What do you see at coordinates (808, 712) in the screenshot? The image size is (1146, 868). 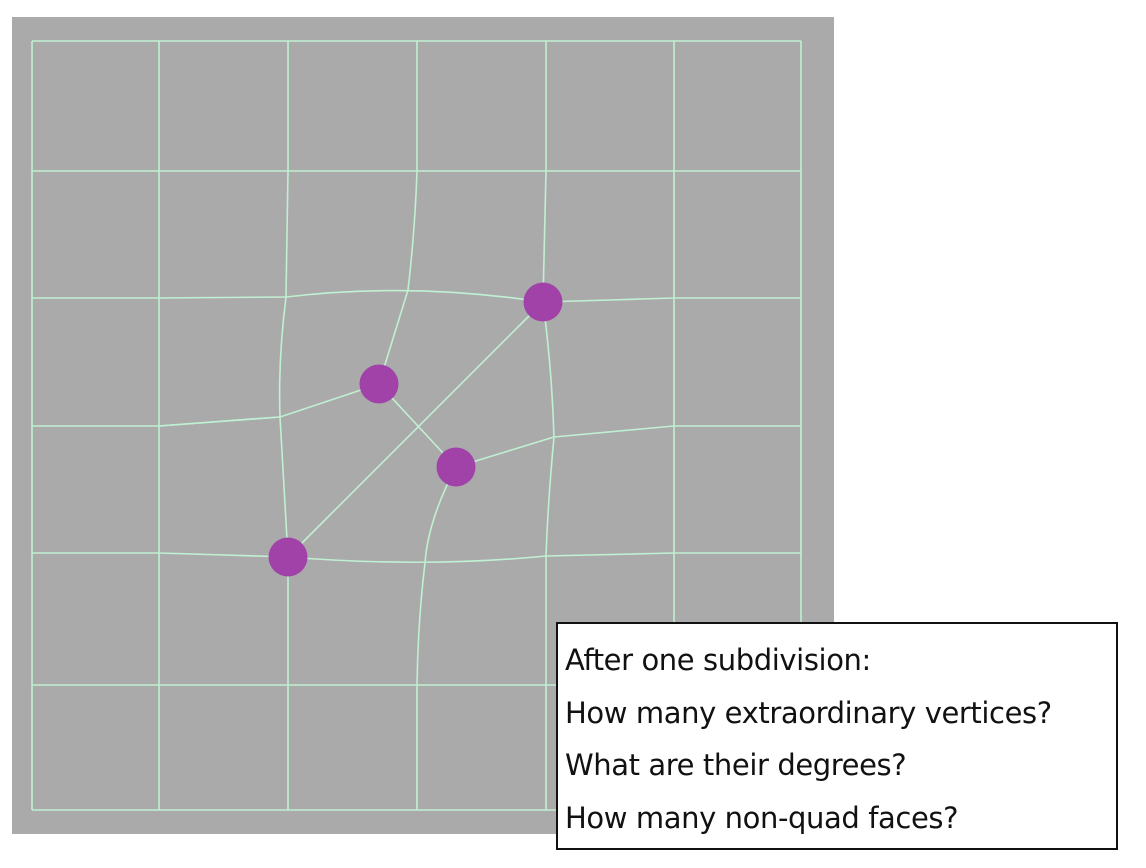 I see `question-line-2: How many extraordinary vertices?` at bounding box center [808, 712].